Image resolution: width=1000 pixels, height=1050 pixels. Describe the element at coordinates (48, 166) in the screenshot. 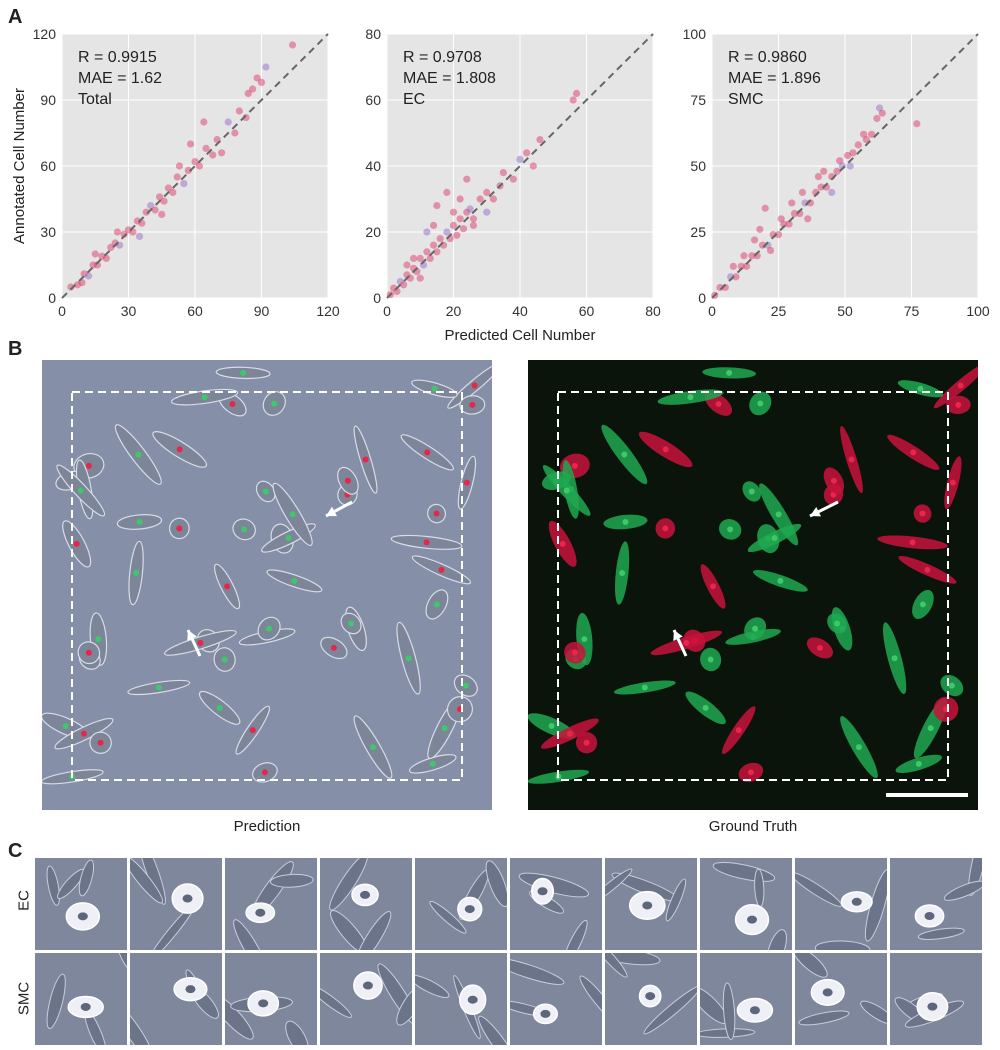

I see `y-tick-label: 60` at that location.